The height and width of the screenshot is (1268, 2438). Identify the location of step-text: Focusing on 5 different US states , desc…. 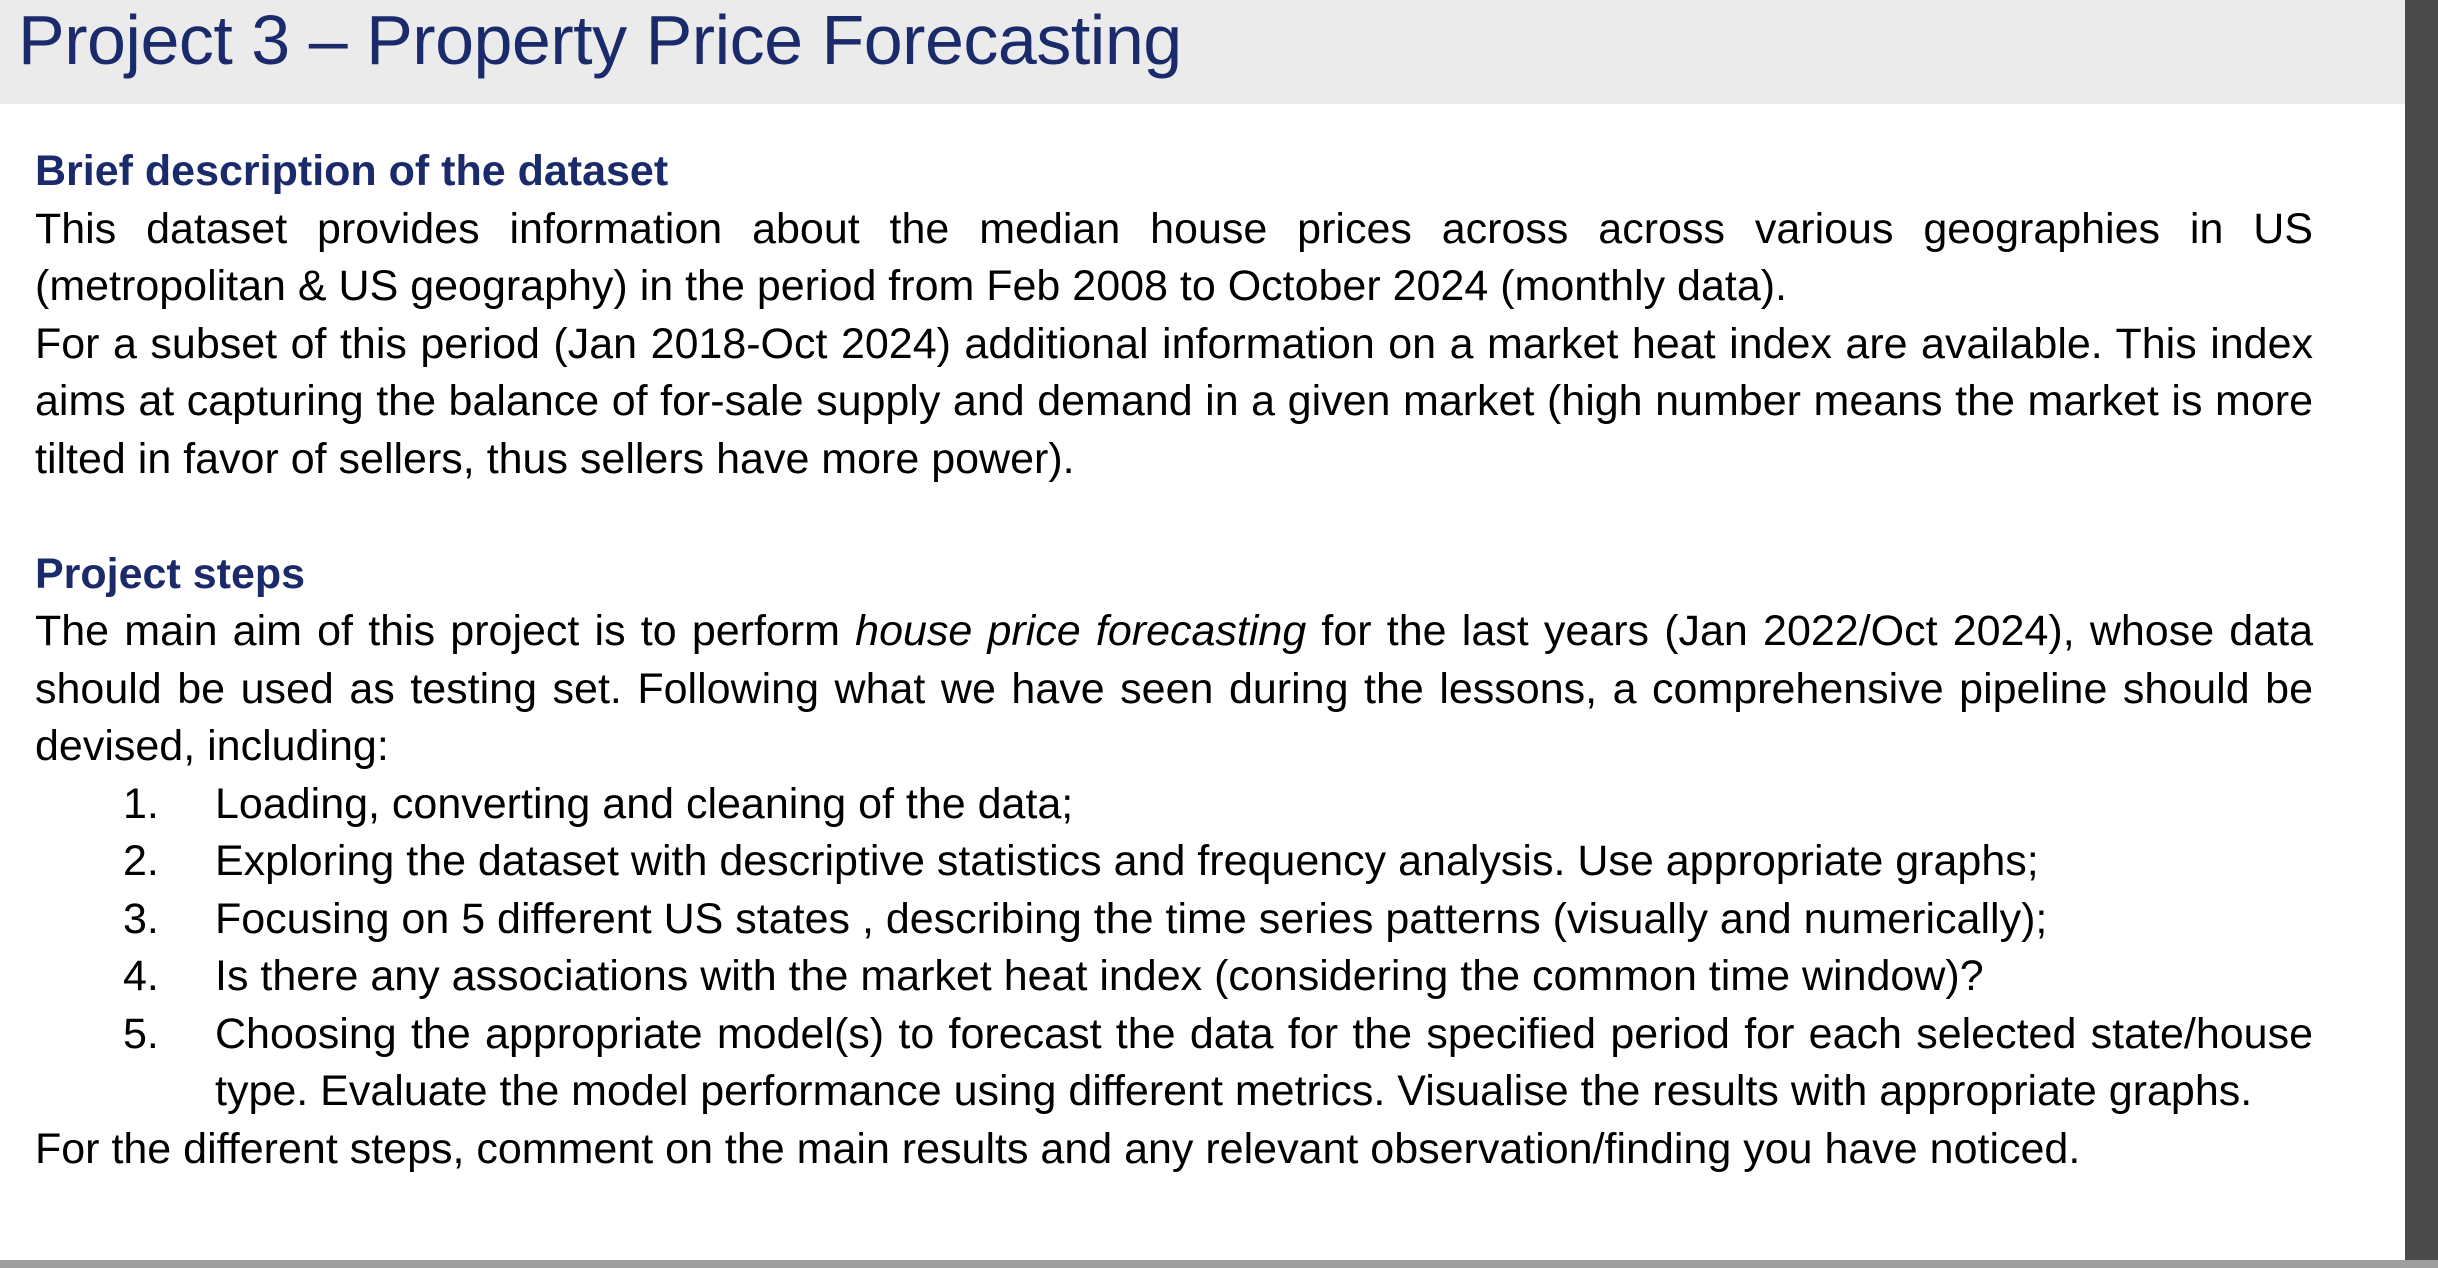
(1131, 918).